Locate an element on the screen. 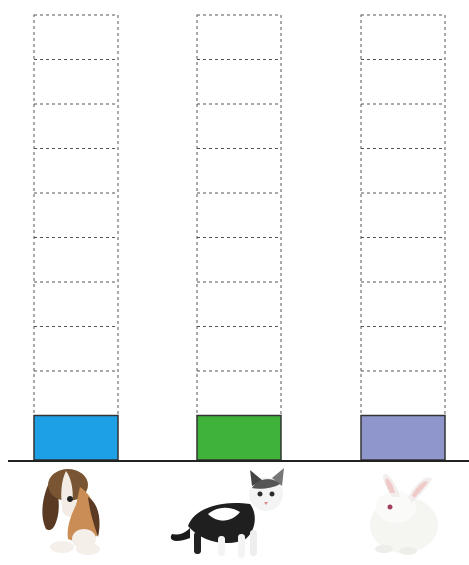 The image size is (469, 565). rabbit-icon is located at coordinates (404, 514).